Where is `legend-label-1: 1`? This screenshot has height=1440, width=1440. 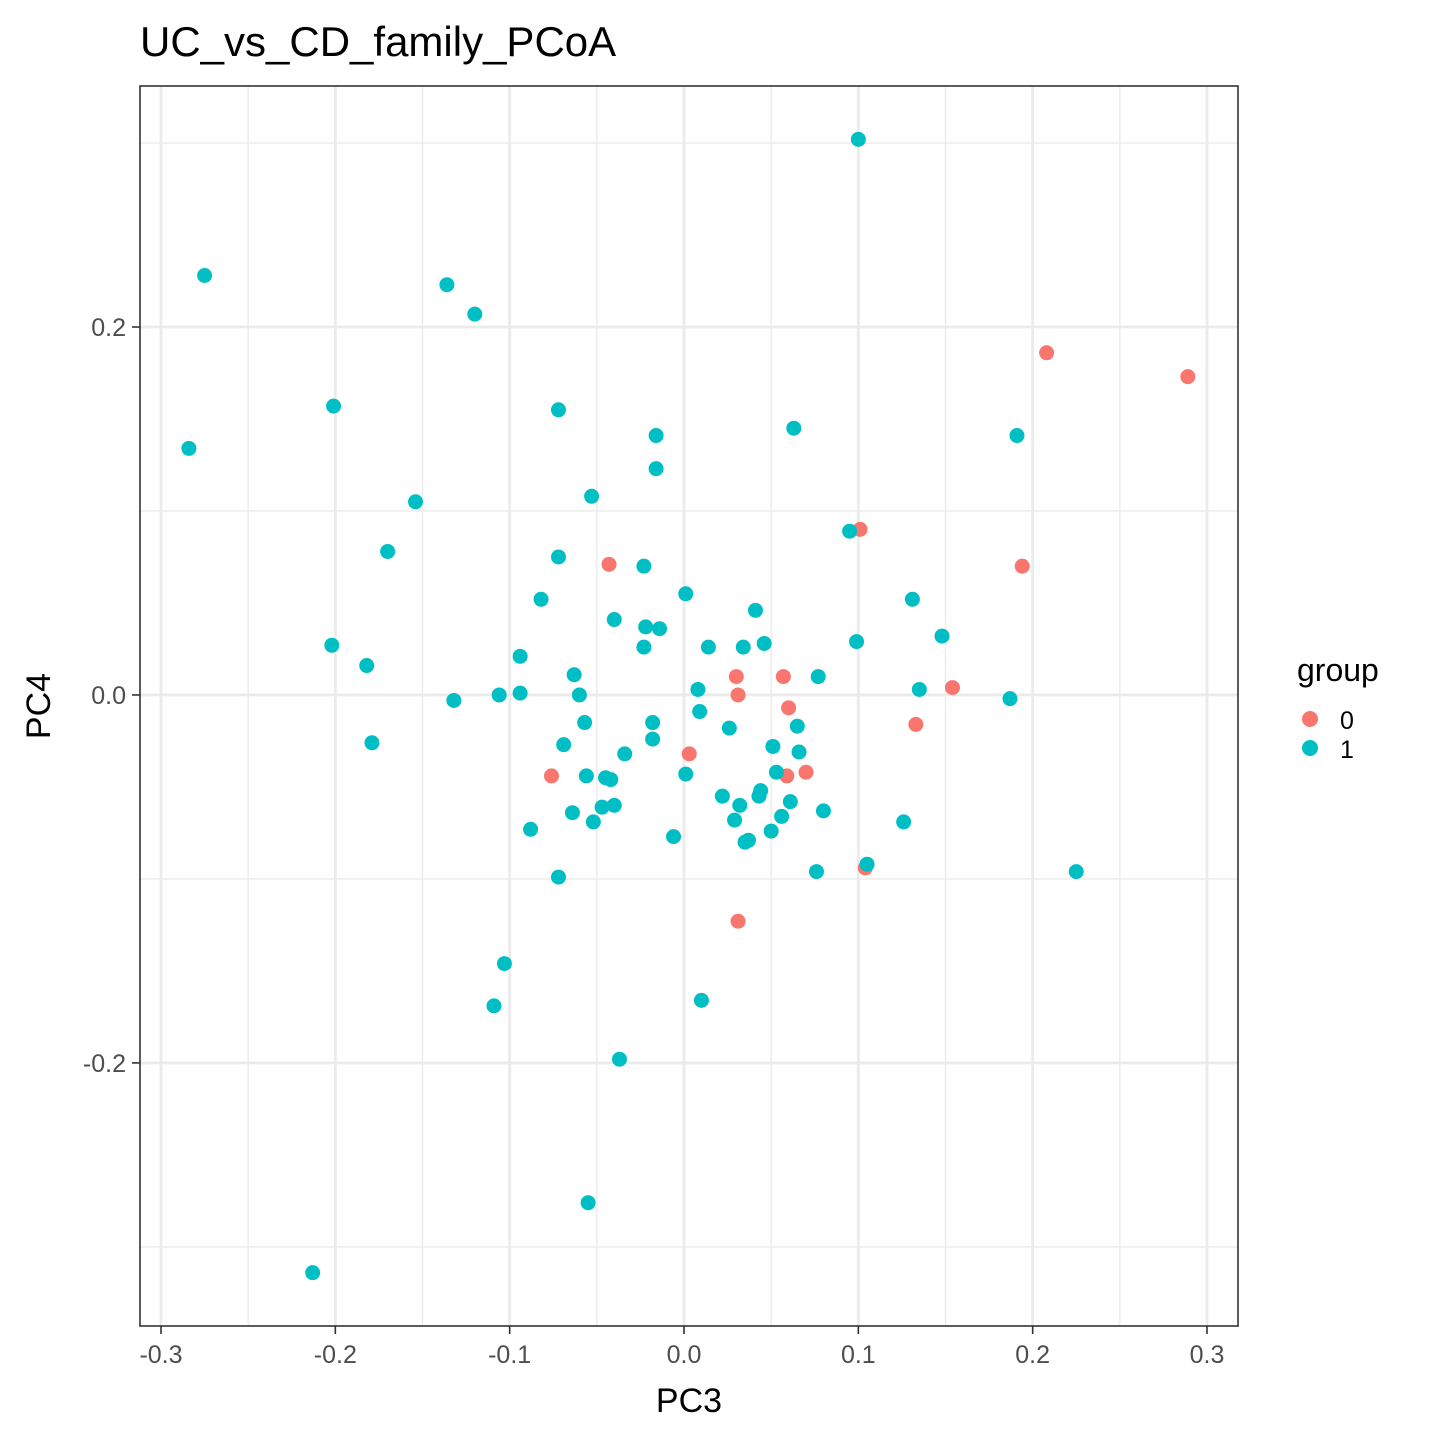 legend-label-1: 1 is located at coordinates (1347, 750).